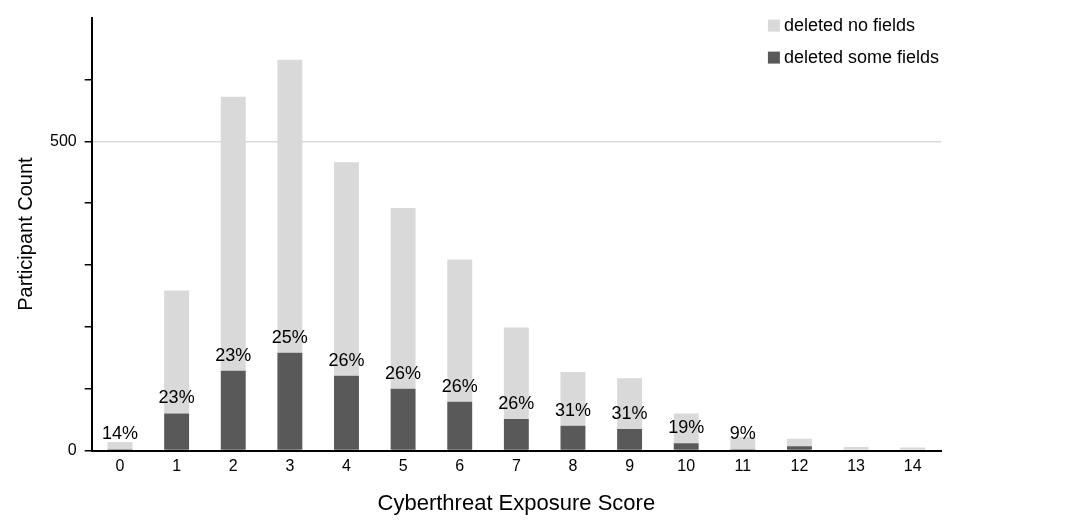  Describe the element at coordinates (630, 466) in the screenshot. I see `x-tick-label: 9` at that location.